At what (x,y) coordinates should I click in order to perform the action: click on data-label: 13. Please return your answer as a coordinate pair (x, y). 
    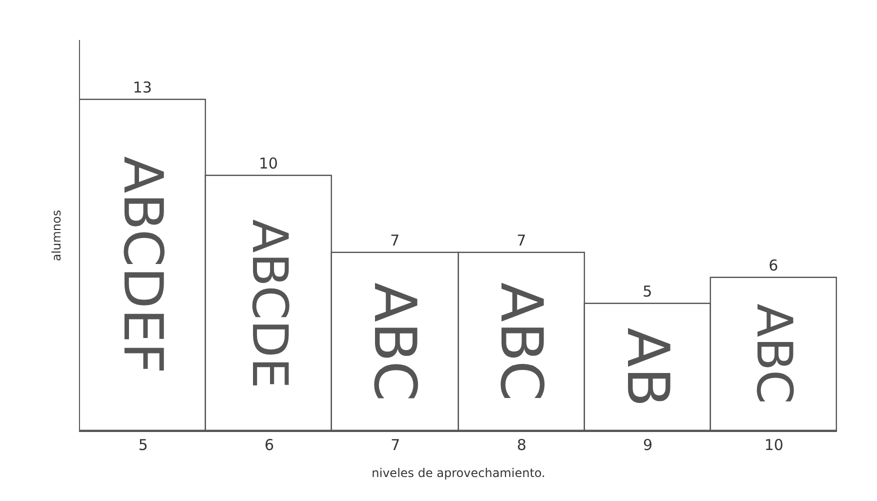
    Looking at the image, I should click on (142, 87).